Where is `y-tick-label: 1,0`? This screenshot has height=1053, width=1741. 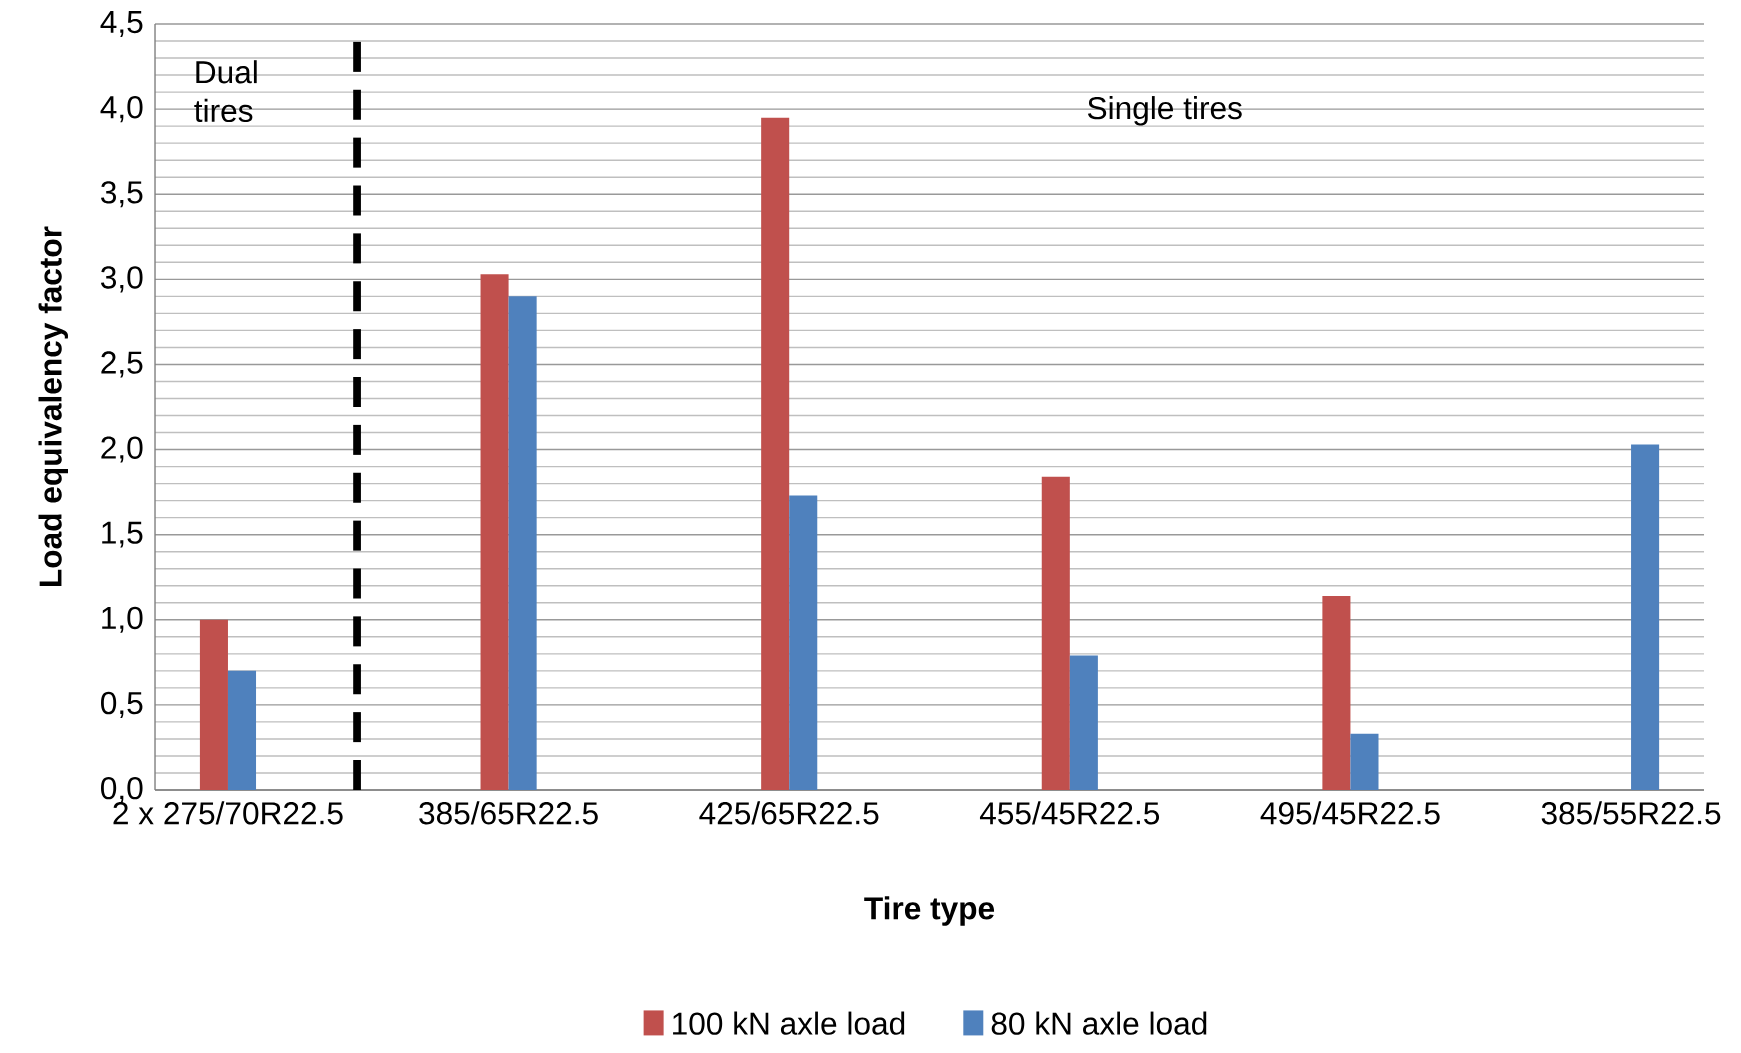
y-tick-label: 1,0 is located at coordinates (122, 619).